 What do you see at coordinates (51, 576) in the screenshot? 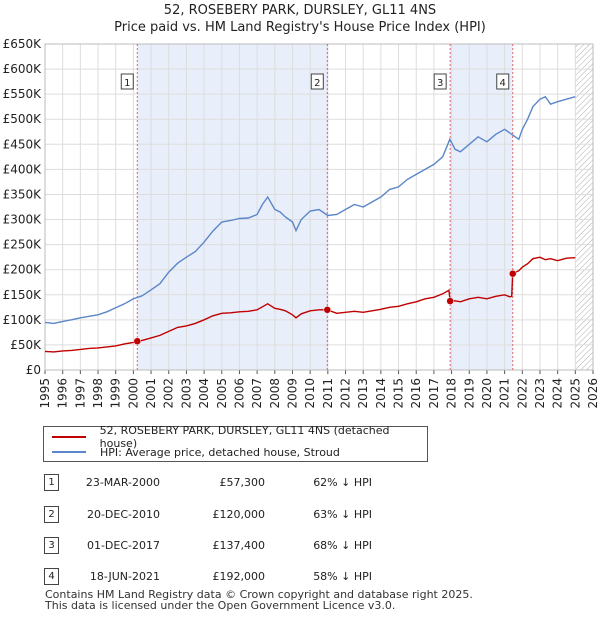
I see `row-number: 4` at bounding box center [51, 576].